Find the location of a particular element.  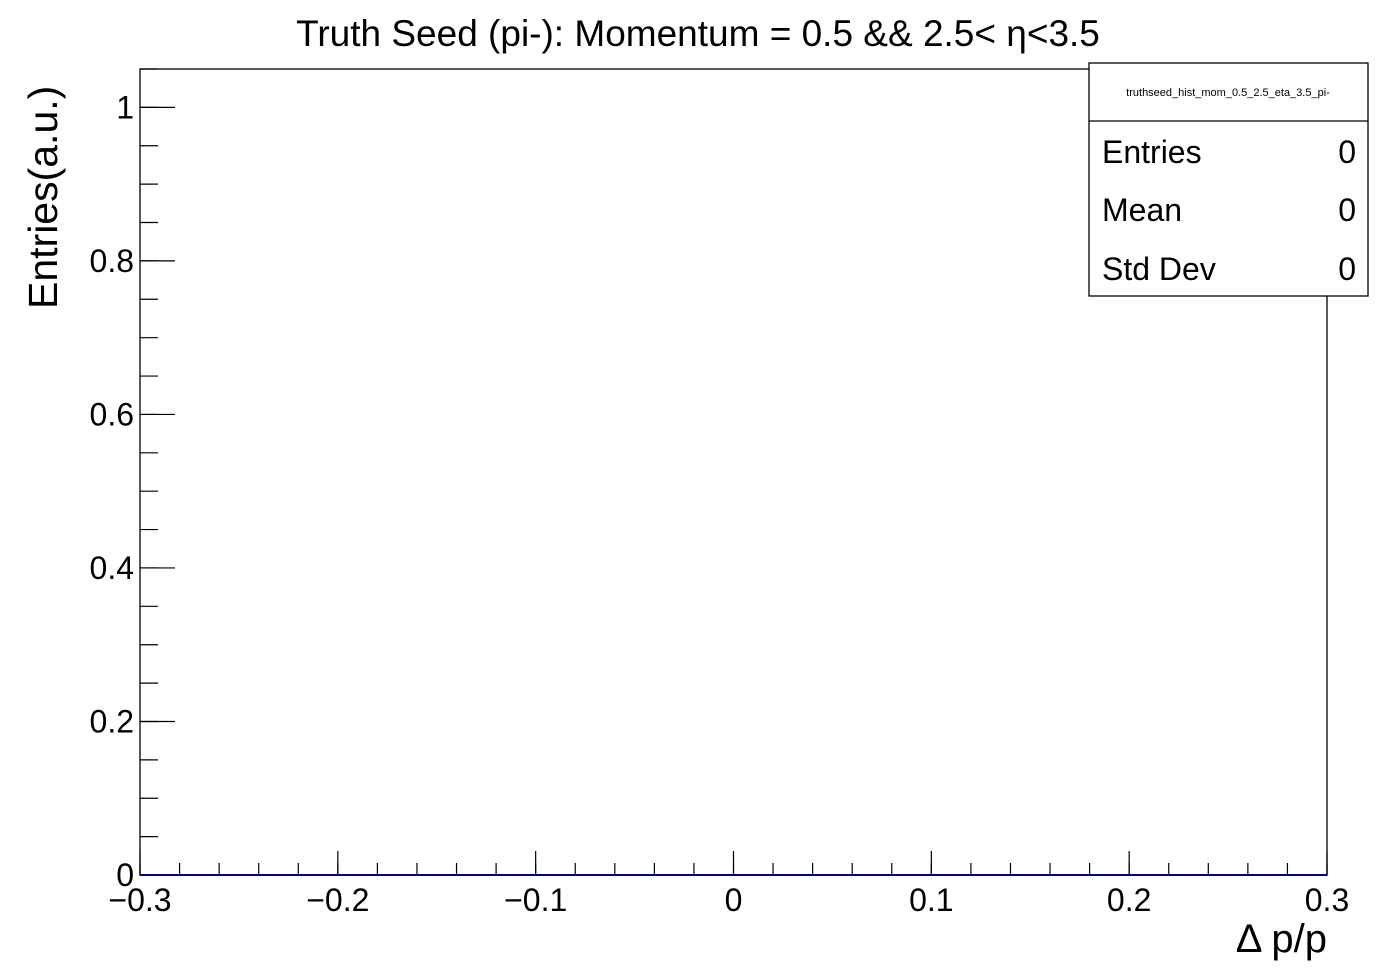

stats-mean-label: Mean is located at coordinates (1142, 210).